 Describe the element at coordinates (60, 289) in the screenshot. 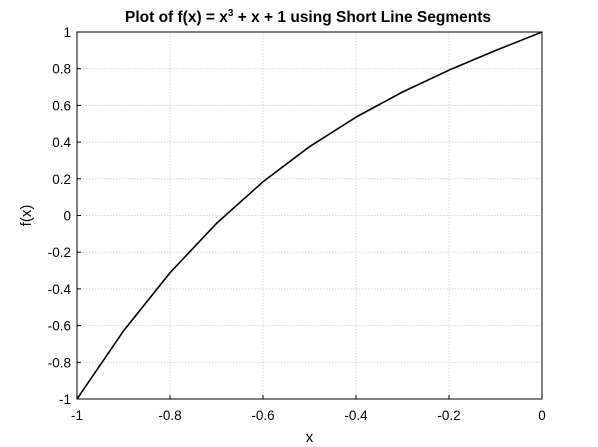

I see `y-tick-label: -0.4` at that location.